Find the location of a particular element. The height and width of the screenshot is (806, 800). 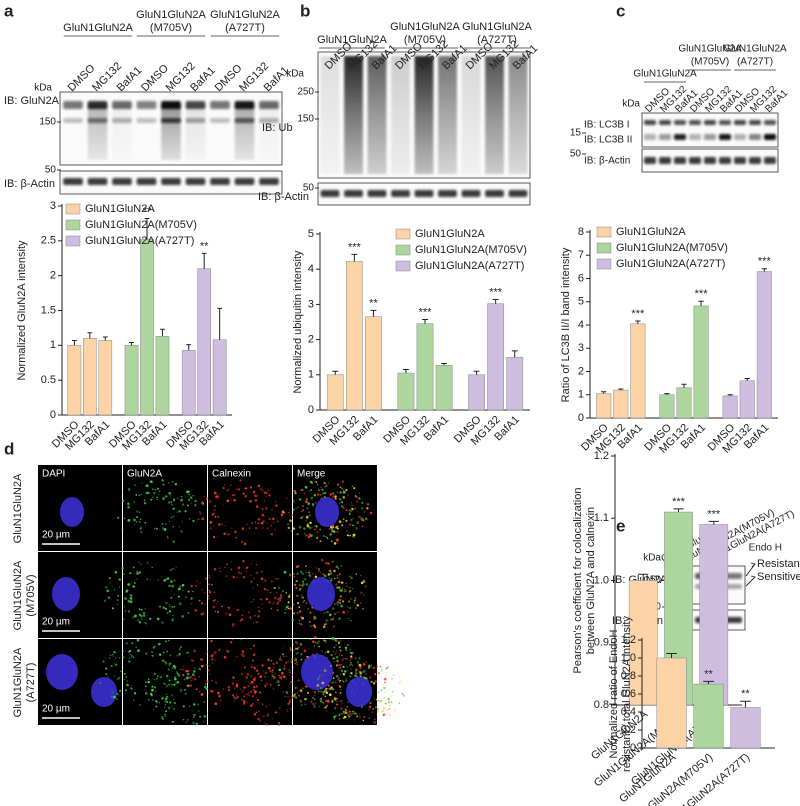

ib-label: IB: Ub is located at coordinates (277, 128).